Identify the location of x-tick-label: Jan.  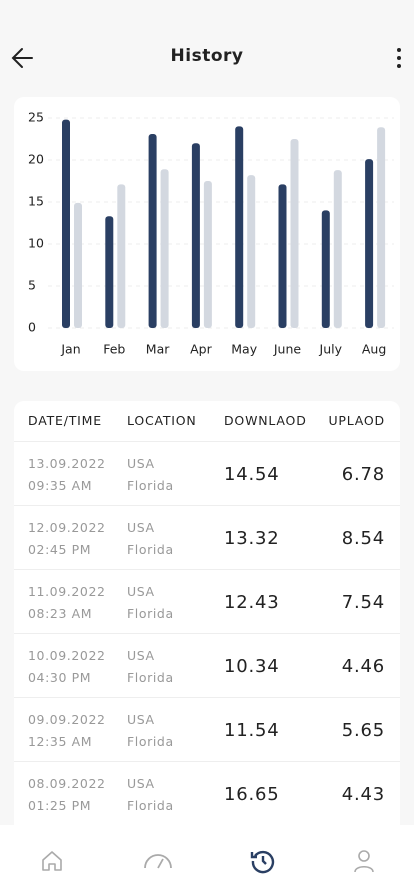
(70, 349).